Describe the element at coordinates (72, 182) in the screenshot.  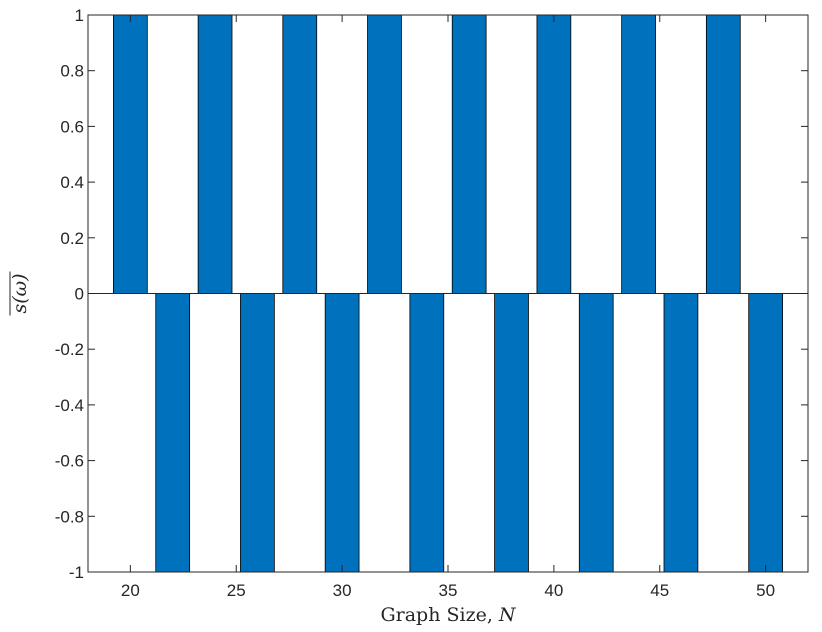
I see `y-tick-label-0.4: 0.4` at that location.